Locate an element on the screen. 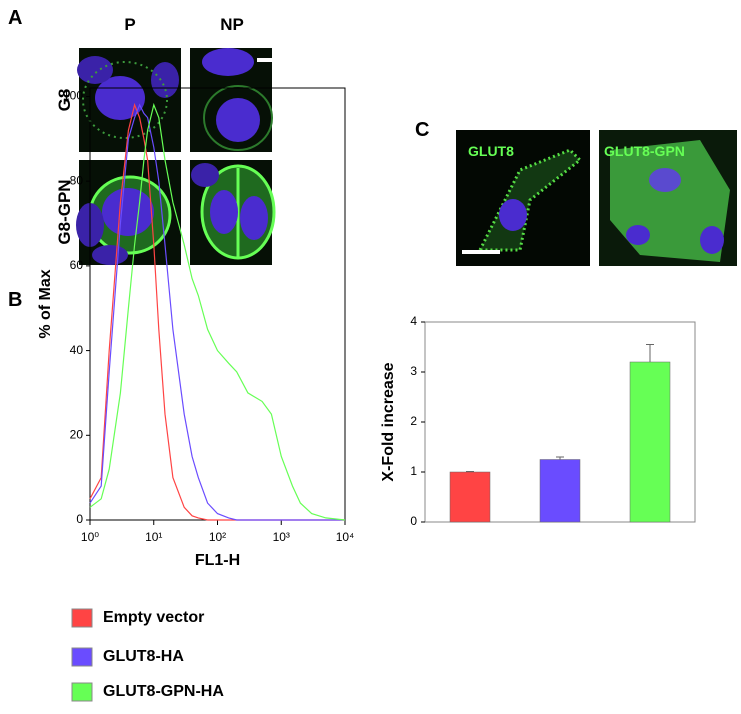 This screenshot has width=741, height=714. y-axis-label: X-Fold increase is located at coordinates (388, 421).